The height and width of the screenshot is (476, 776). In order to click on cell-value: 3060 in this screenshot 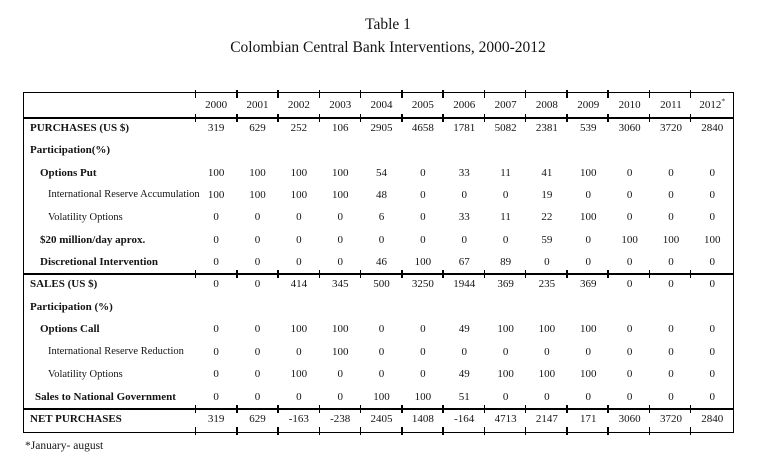, I will do `click(629, 128)`.